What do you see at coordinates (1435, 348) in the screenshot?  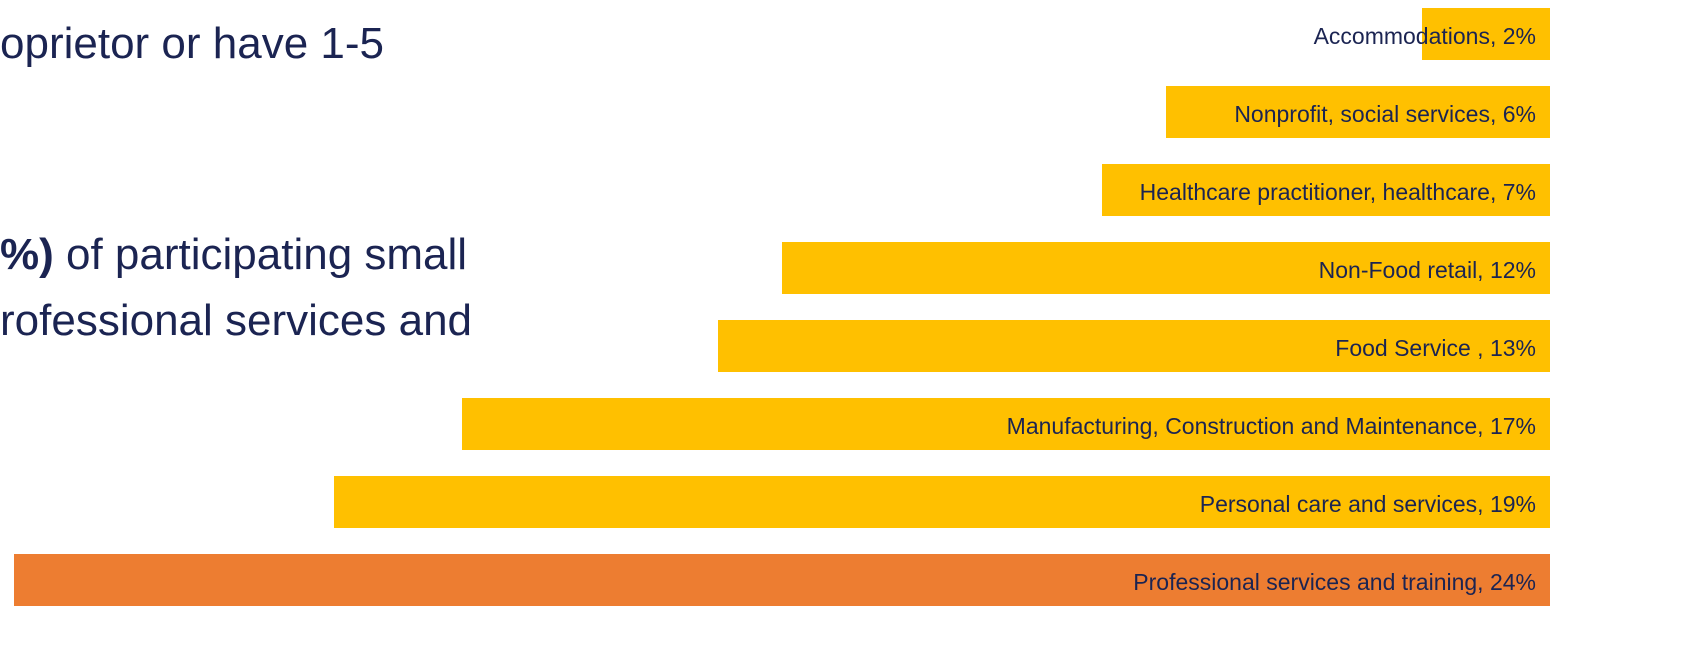 I see `bar-label-food-service: Food Service , 13%` at bounding box center [1435, 348].